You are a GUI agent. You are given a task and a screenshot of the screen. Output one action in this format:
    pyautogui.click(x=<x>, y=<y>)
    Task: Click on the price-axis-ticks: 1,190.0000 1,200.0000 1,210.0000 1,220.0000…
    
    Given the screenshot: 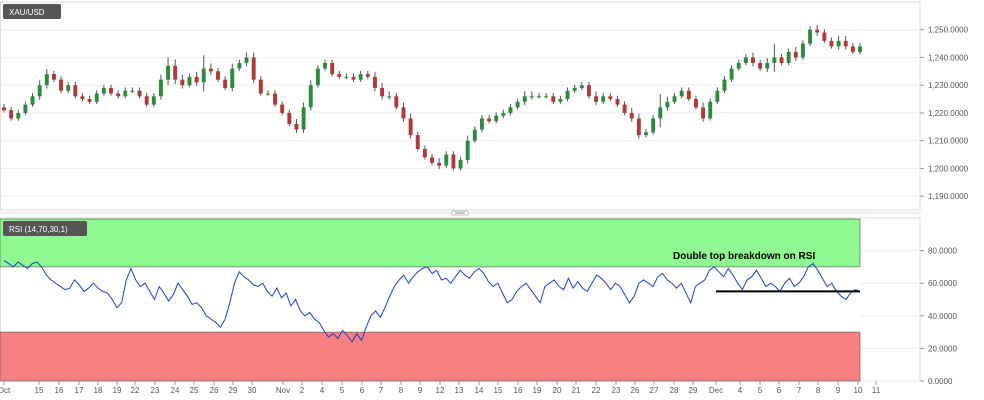 What is the action you would take?
    pyautogui.click(x=944, y=113)
    